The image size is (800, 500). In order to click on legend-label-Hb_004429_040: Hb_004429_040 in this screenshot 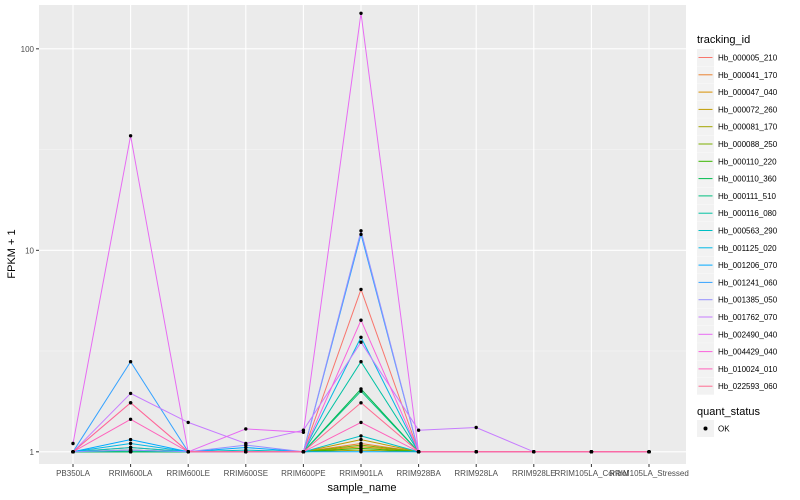, I will do `click(748, 352)`.